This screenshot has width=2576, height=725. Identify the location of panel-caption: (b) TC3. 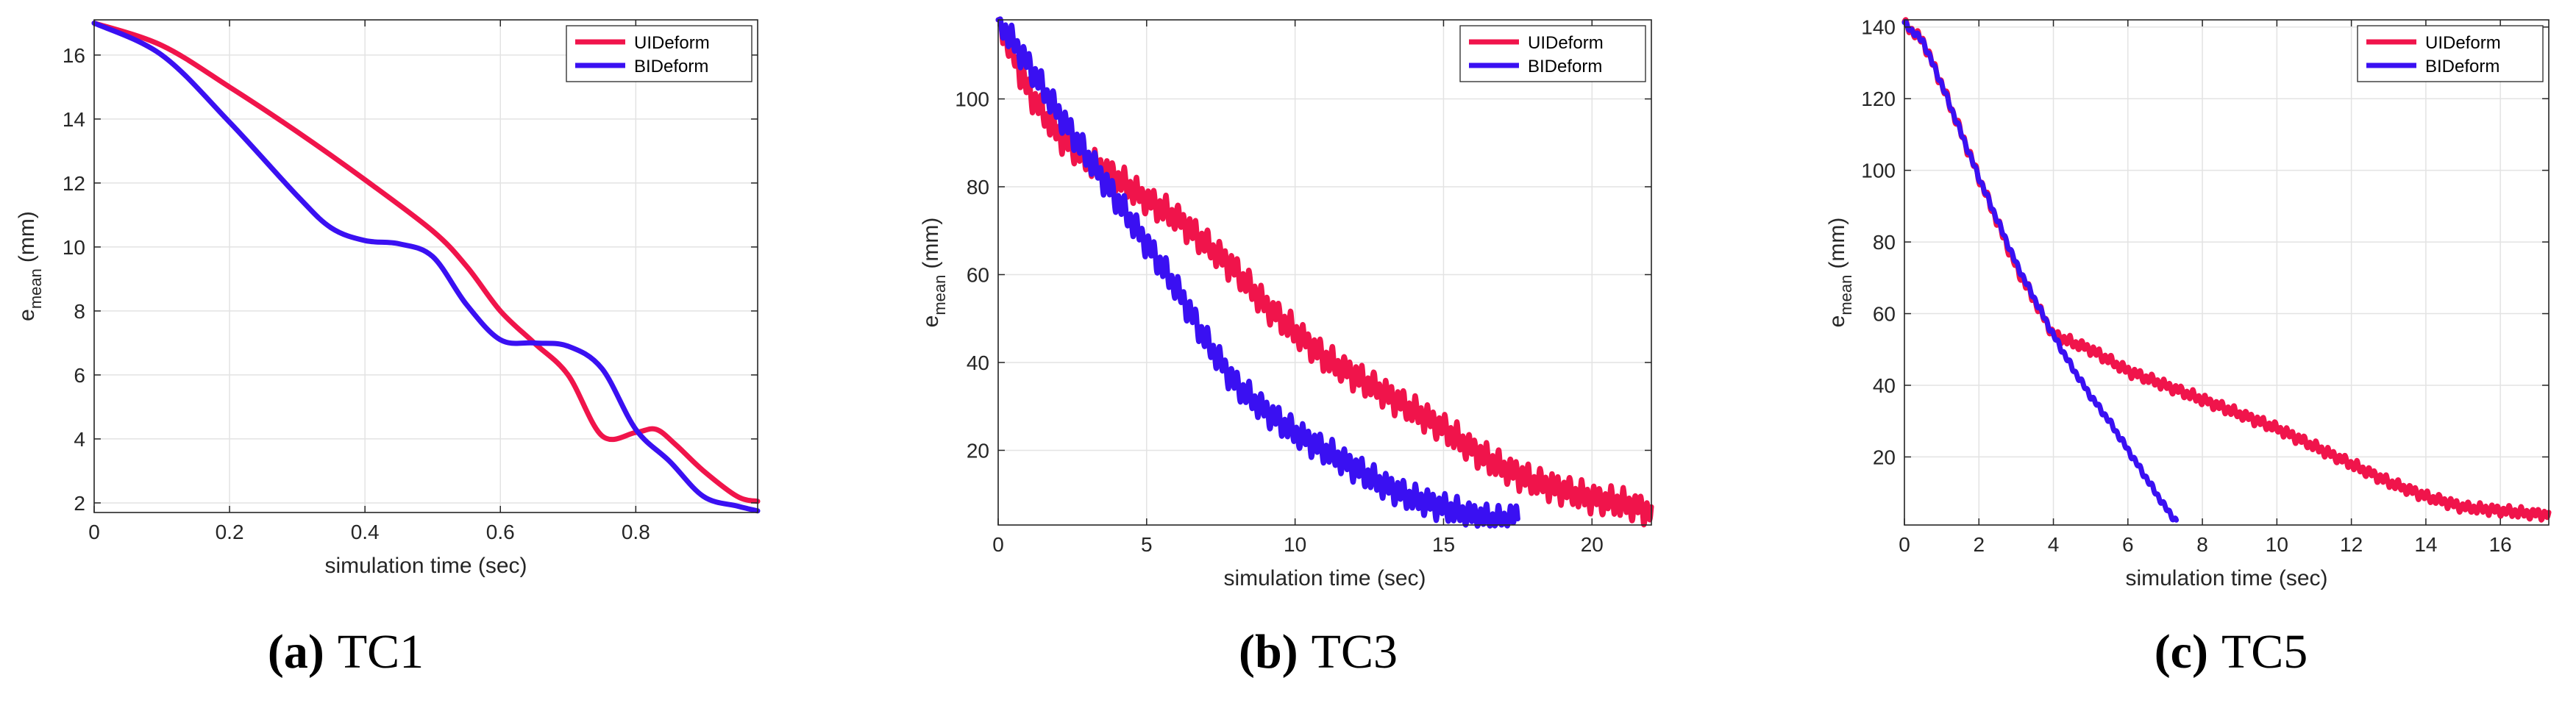
(1318, 652).